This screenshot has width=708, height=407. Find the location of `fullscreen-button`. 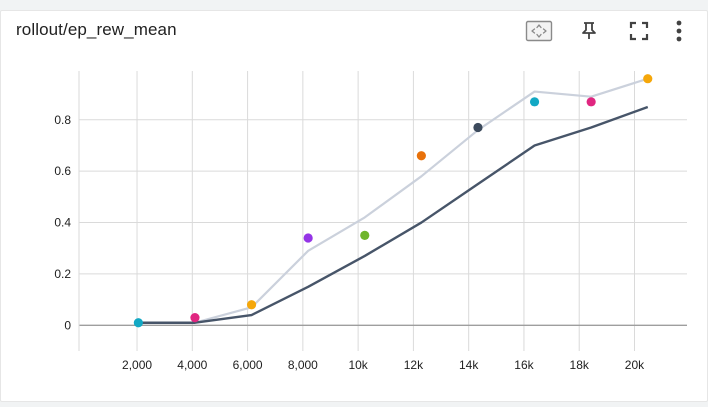

fullscreen-button is located at coordinates (639, 31).